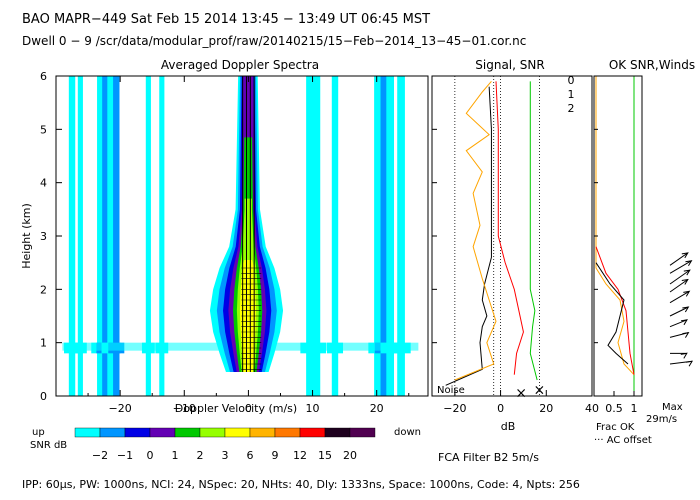 The width and height of the screenshot is (700, 500). I want to click on p1-ytick-label: 3, so click(43, 236).